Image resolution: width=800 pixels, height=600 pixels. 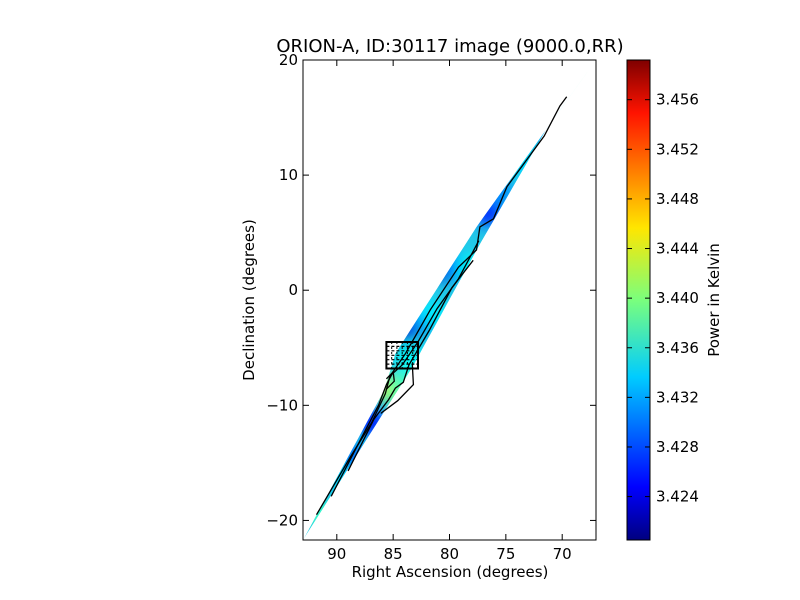 I want to click on cb-tick-label-0: 3.424, so click(x=677, y=497).